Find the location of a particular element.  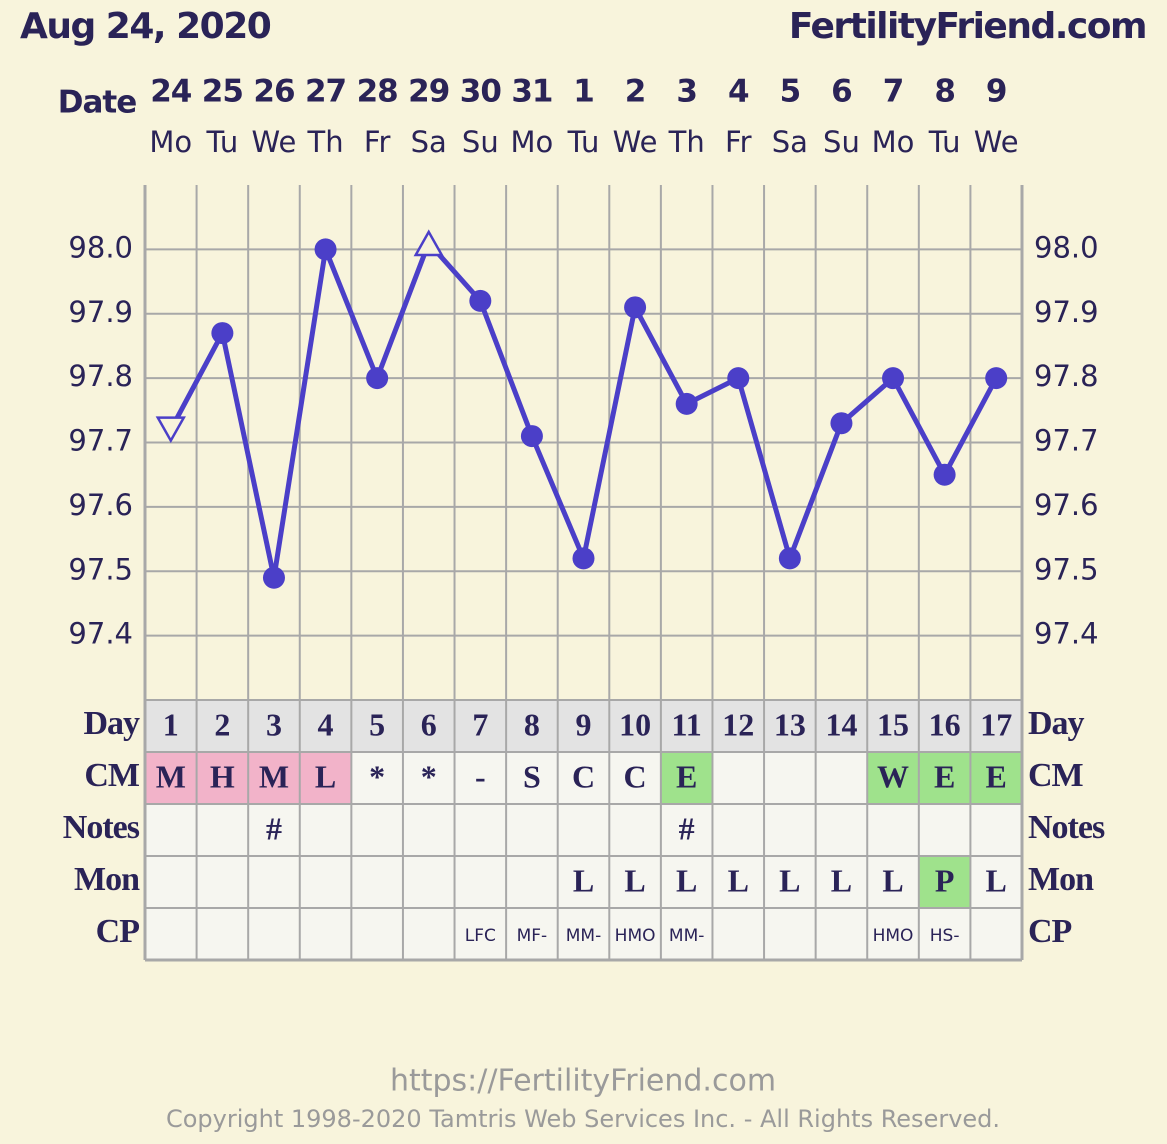

cell-text: 14 is located at coordinates (841, 724).